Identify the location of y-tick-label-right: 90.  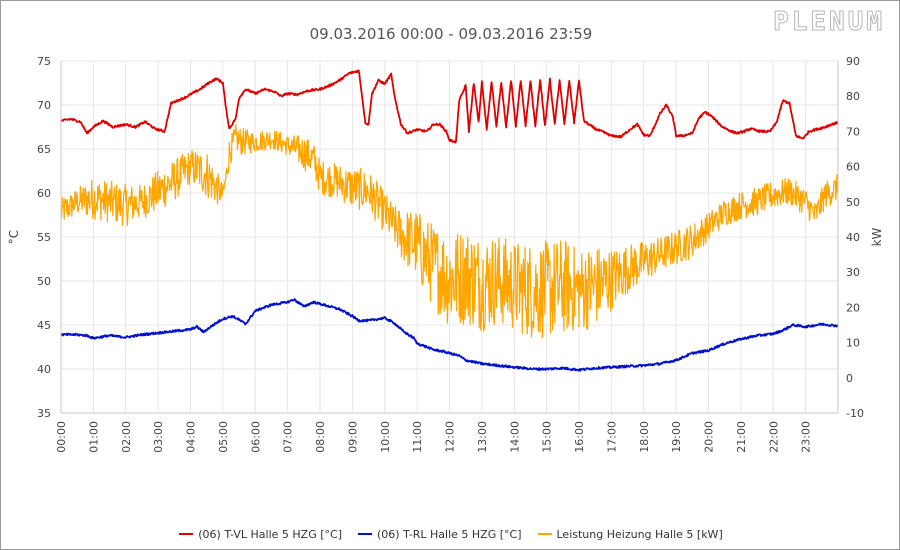
(853, 61).